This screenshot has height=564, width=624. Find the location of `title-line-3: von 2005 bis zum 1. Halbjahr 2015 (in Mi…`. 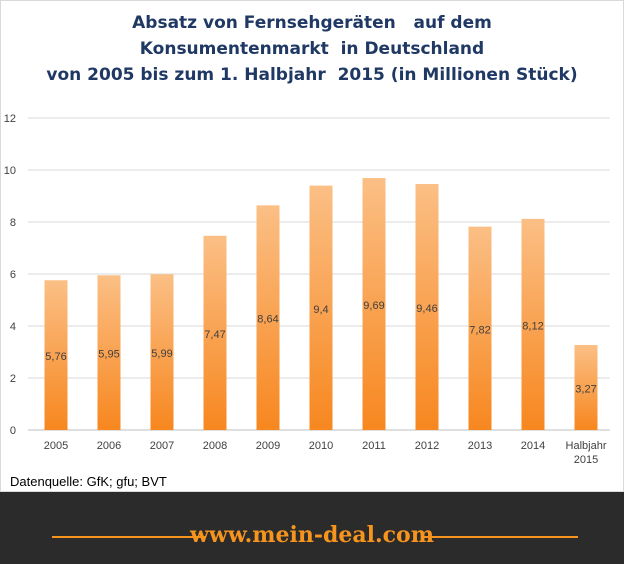

title-line-3: von 2005 bis zum 1. Halbjahr 2015 (in Mi… is located at coordinates (312, 75).